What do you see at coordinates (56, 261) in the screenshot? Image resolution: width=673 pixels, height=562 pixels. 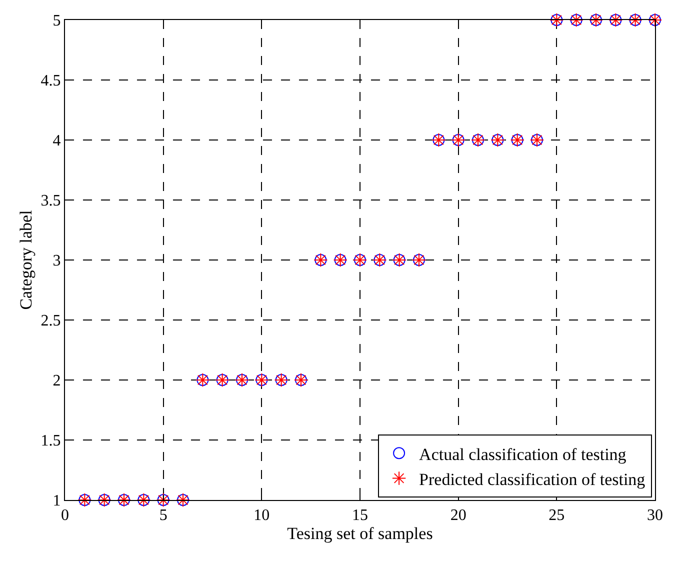 I see `y-tick-label: 3` at bounding box center [56, 261].